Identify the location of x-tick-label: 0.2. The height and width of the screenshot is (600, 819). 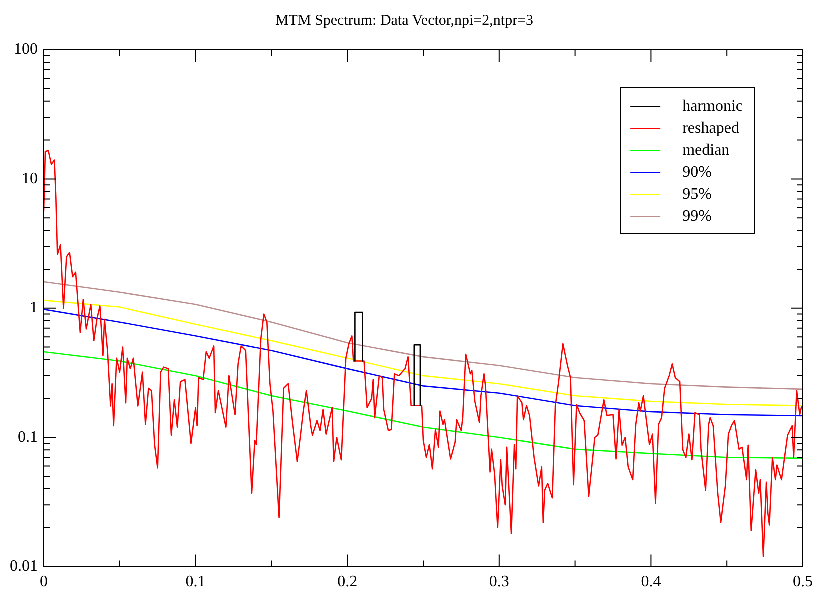
(348, 582).